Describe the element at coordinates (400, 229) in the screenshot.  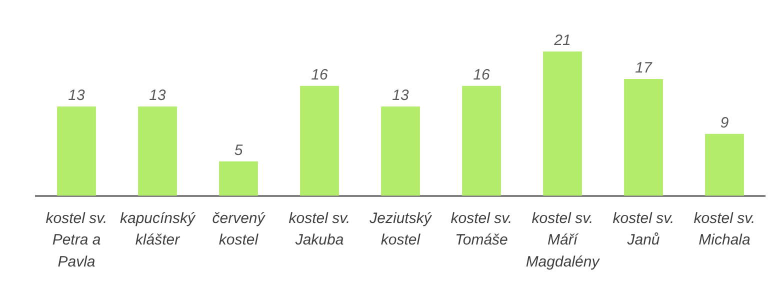
I see `x-tick-label: Jeziutský kostel` at that location.